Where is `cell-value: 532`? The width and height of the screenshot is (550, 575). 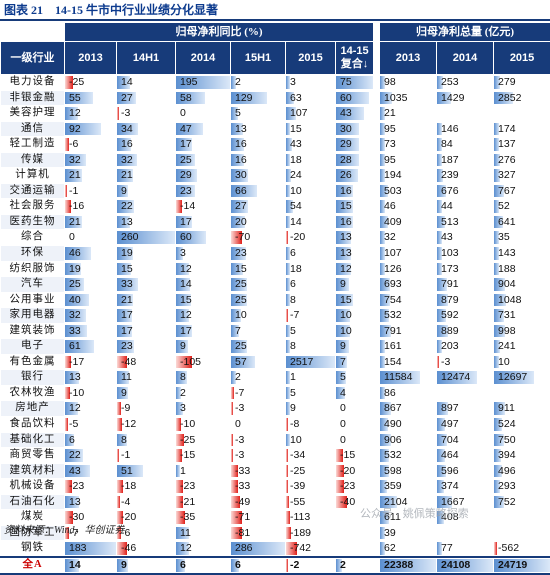 cell-value: 532 is located at coordinates (391, 315).